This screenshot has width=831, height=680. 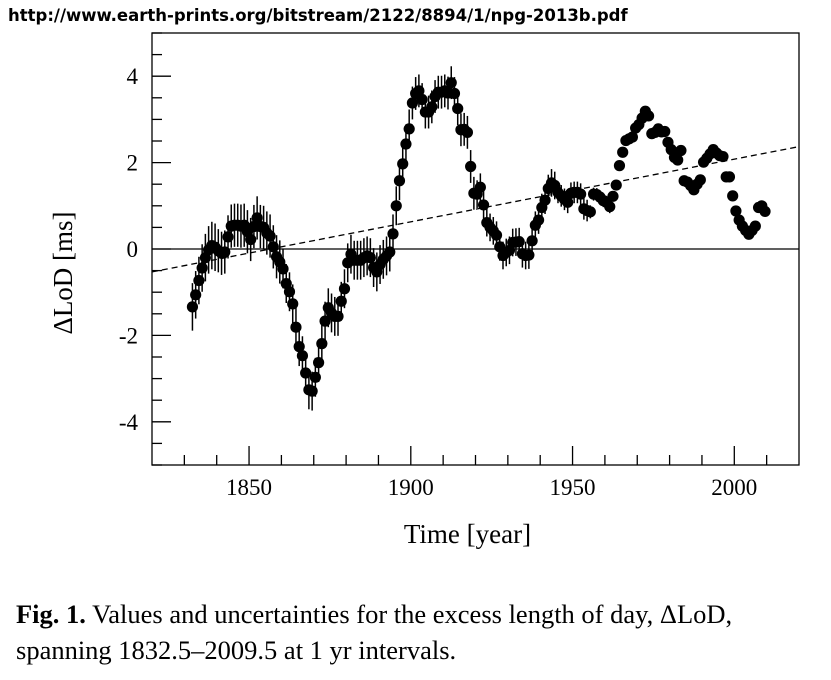 I want to click on y-tick-label: 2, so click(x=133, y=163).